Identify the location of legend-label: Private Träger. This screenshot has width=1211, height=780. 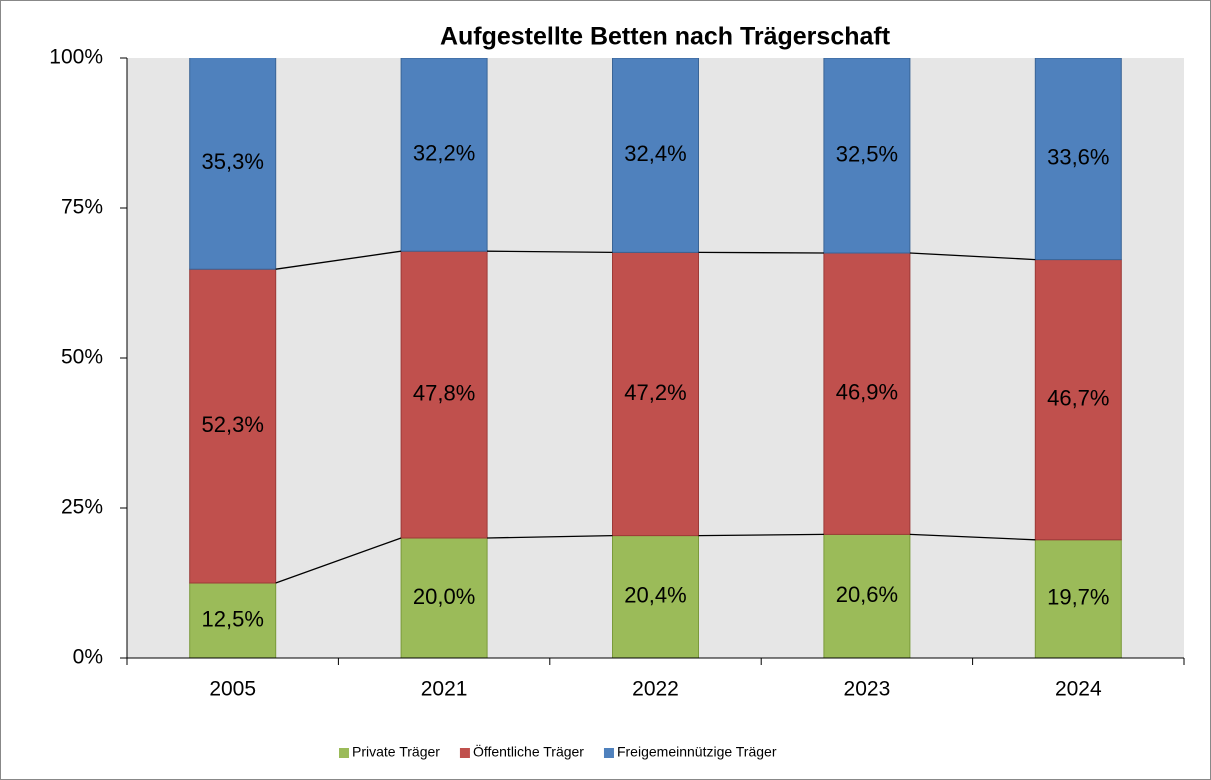
(396, 752).